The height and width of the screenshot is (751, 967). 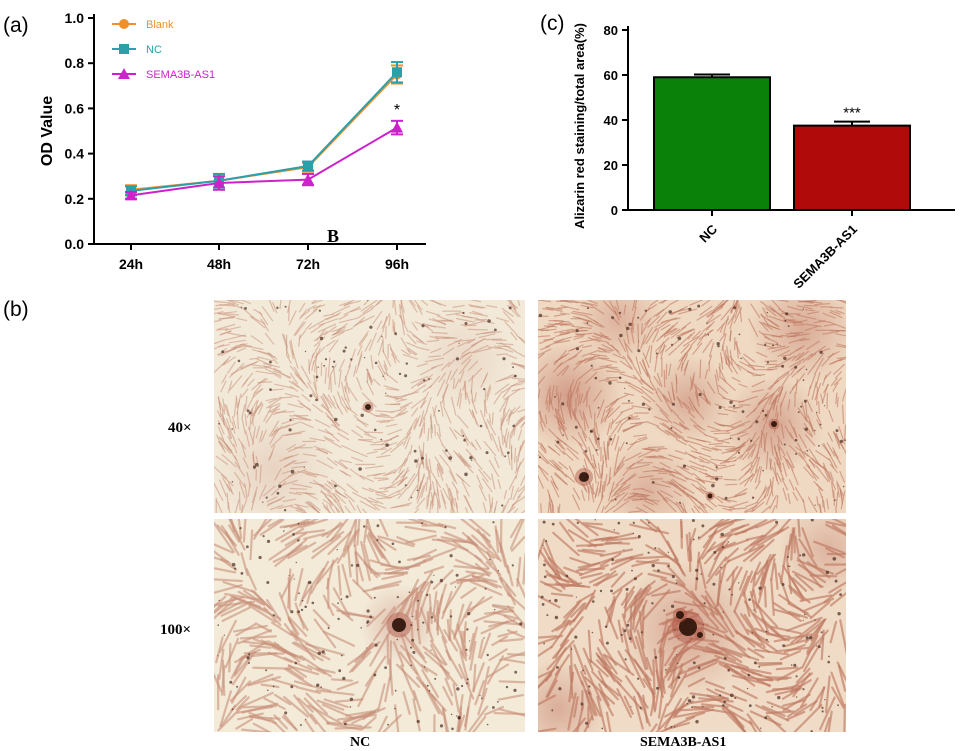 What do you see at coordinates (176, 630) in the screenshot?
I see `row-label-100x: 100×` at bounding box center [176, 630].